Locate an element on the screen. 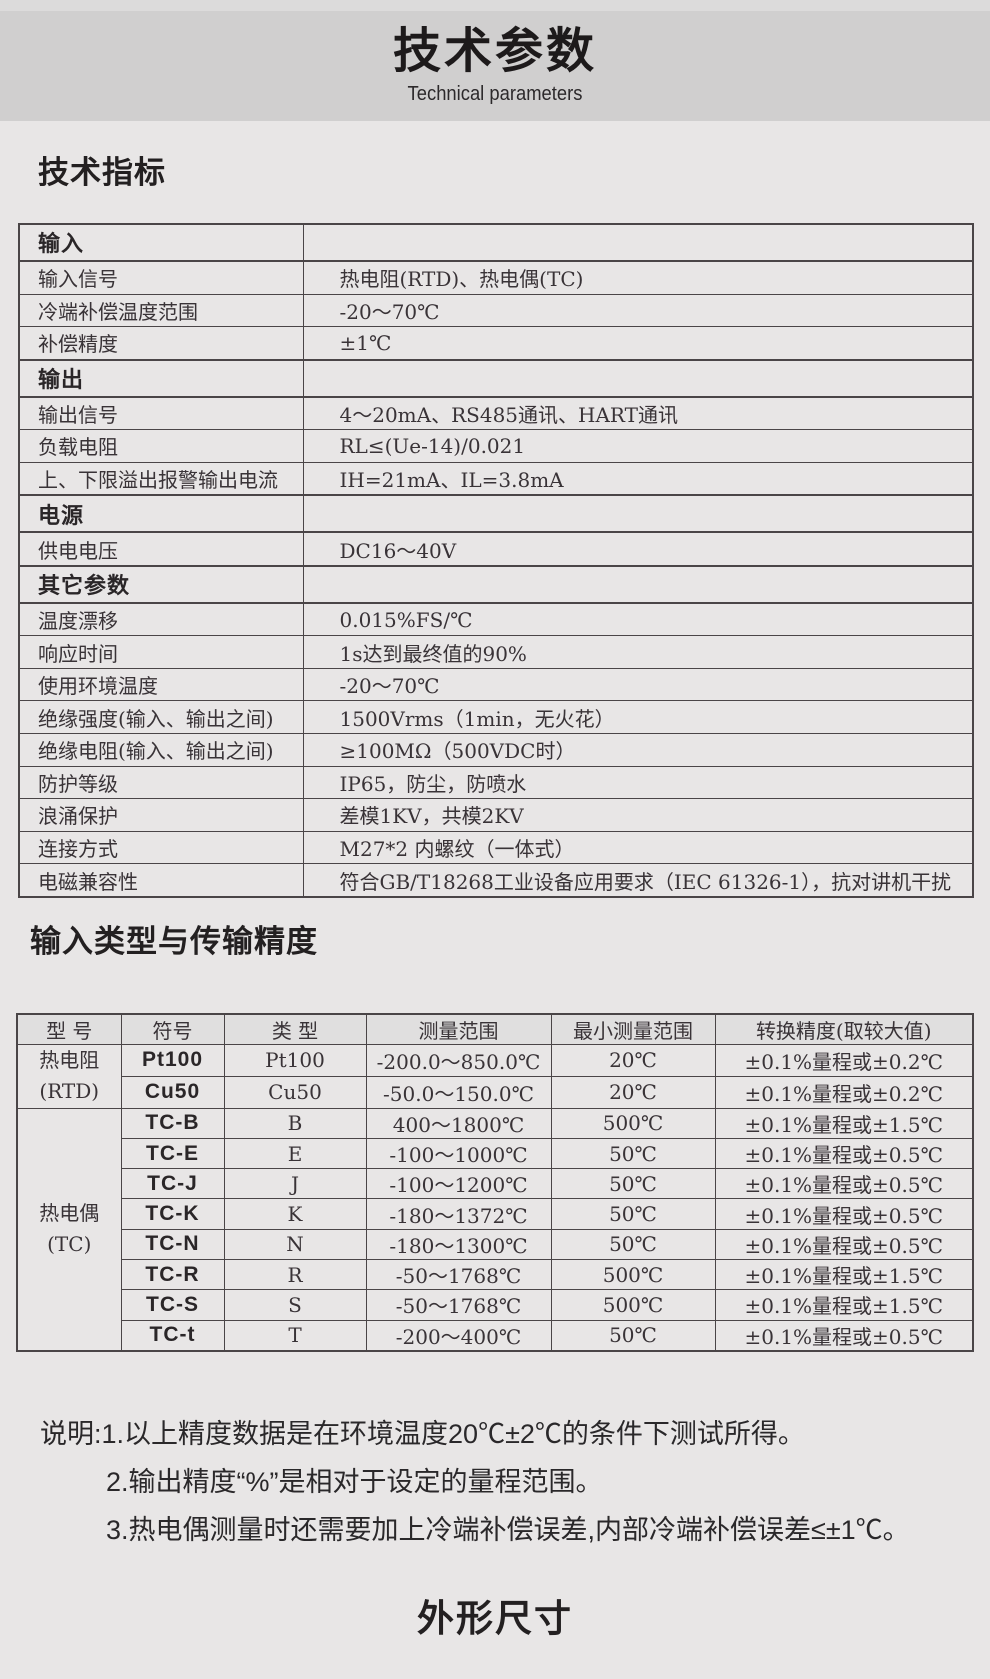 Image resolution: width=990 pixels, height=1679 pixels. sensor-type: S is located at coordinates (295, 1305).